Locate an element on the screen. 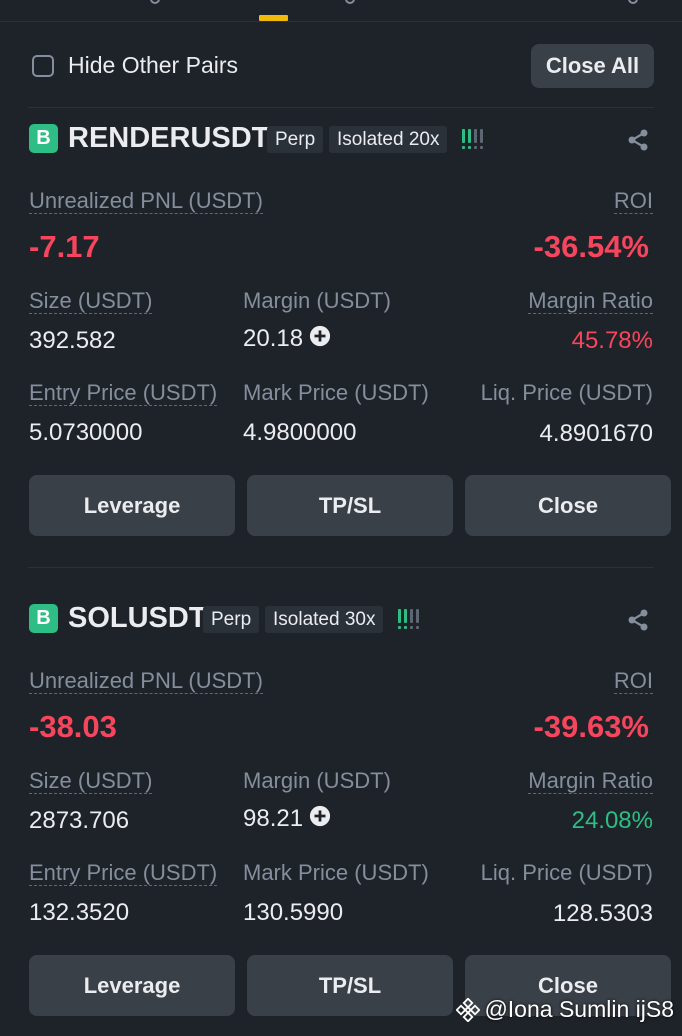  position-symbol: SOLUSDT is located at coordinates (137, 618).